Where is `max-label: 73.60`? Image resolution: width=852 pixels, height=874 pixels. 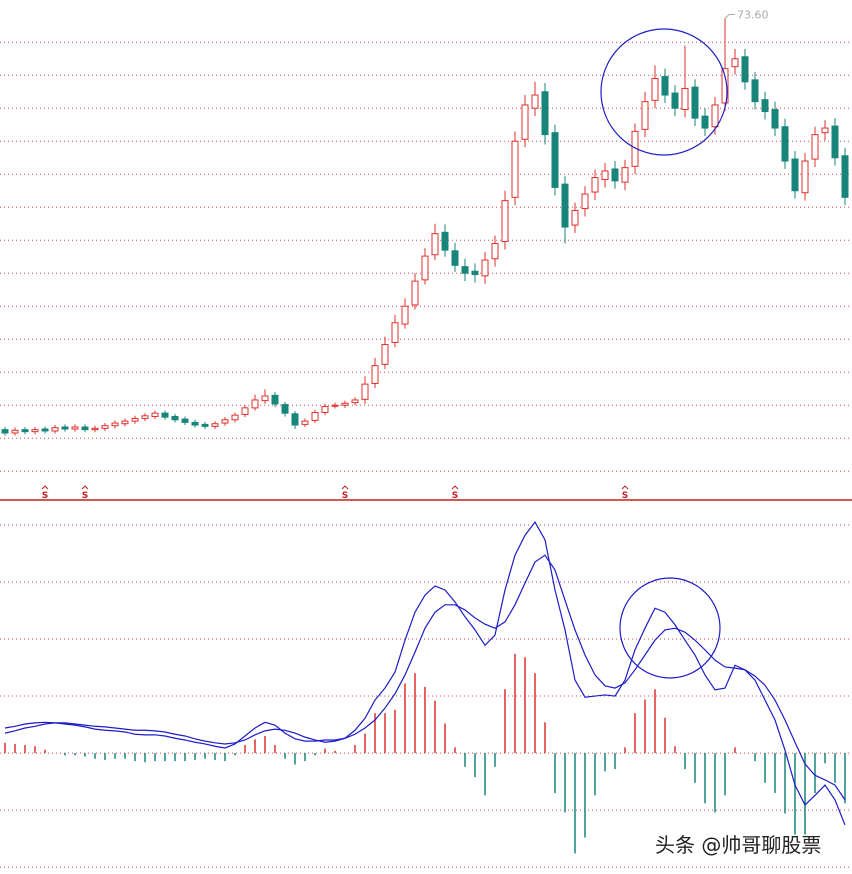
max-label: 73.60 is located at coordinates (753, 14).